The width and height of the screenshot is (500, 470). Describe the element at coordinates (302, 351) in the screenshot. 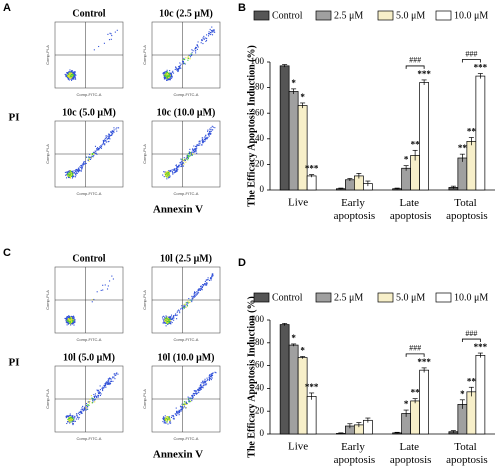

I see `significance: *` at that location.